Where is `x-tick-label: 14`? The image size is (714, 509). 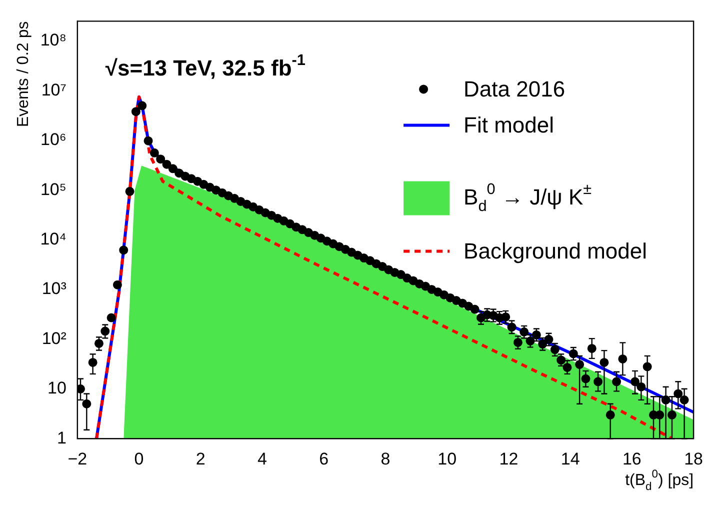
x-tick-label: 14 is located at coordinates (570, 458).